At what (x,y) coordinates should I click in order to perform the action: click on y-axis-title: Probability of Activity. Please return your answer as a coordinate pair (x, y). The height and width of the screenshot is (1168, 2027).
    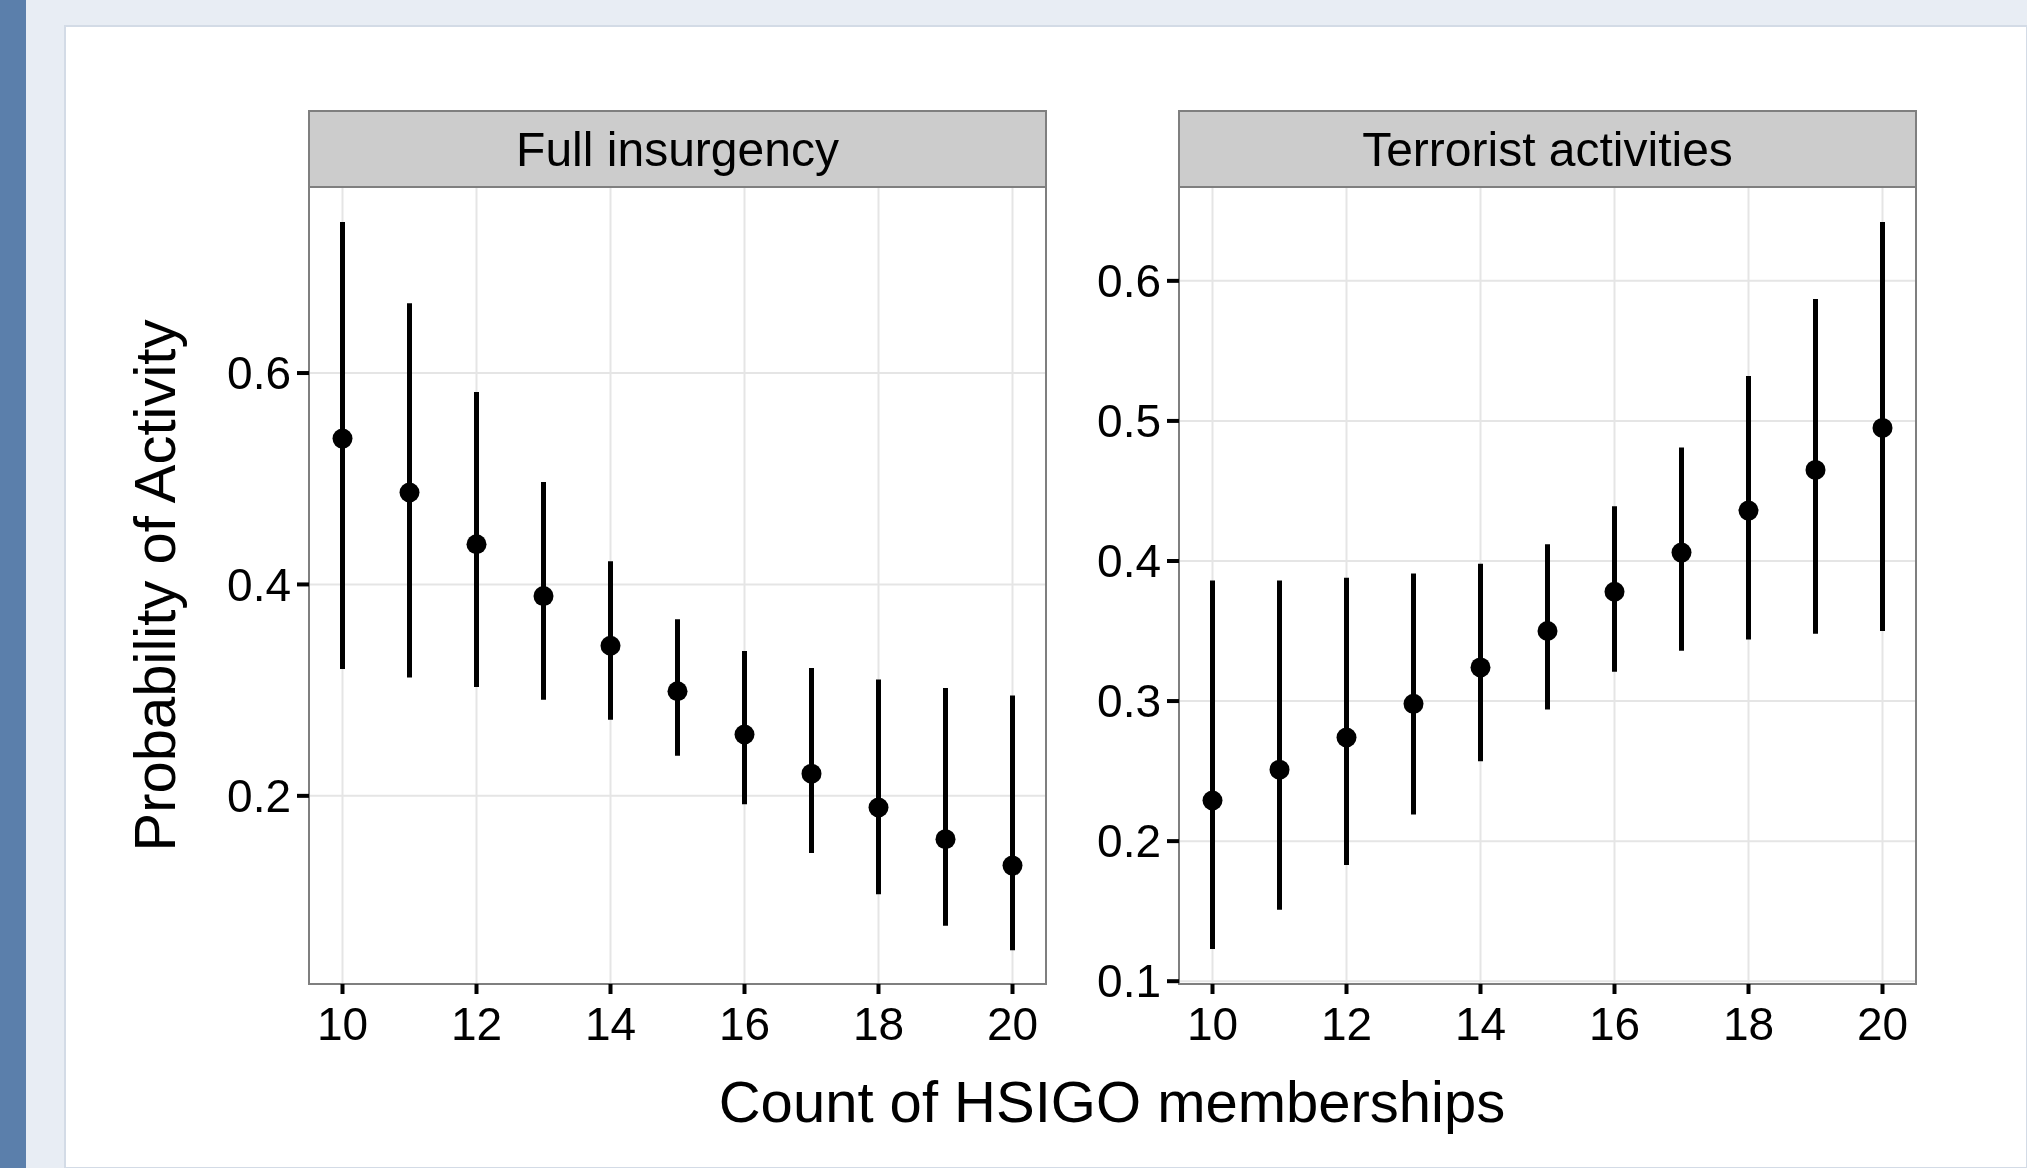
    Looking at the image, I should click on (155, 585).